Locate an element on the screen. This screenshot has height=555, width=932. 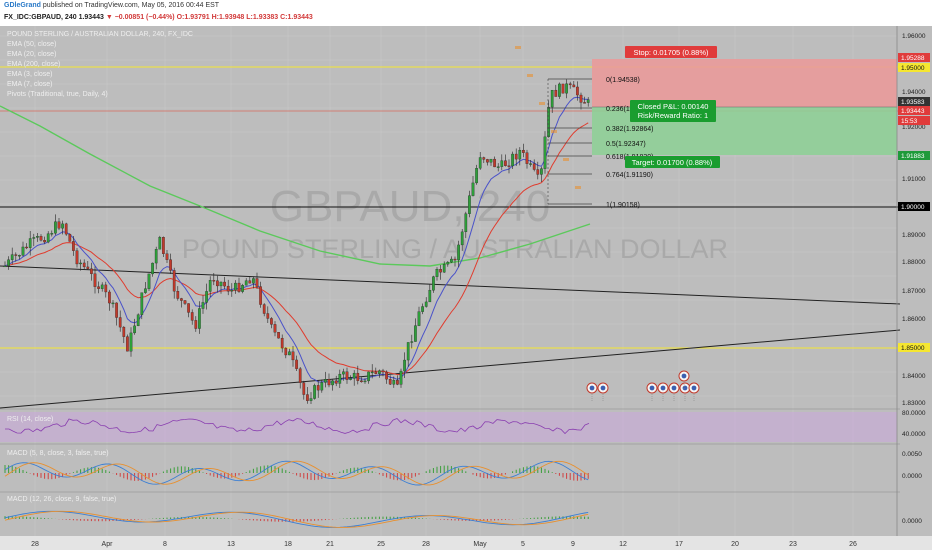
svg-text: Target: 0.01700 (0.88%) is located at coordinates (672, 162).